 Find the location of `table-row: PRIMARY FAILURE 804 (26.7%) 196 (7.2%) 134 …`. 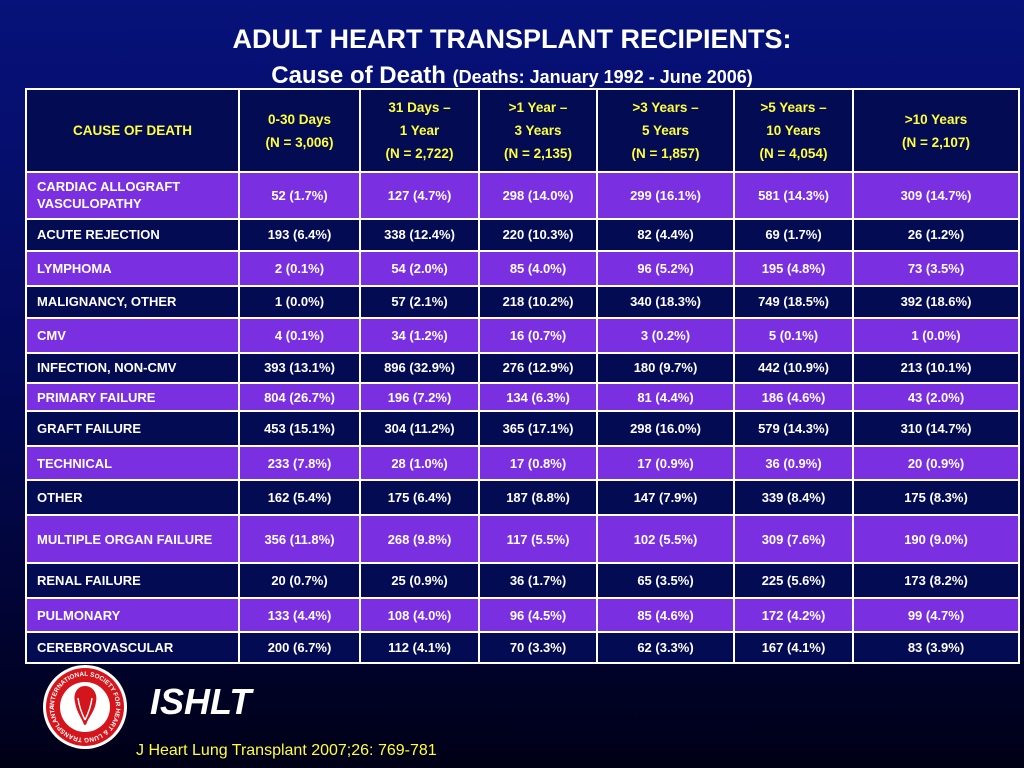

table-row: PRIMARY FAILURE 804 (26.7%) 196 (7.2%) 134 … is located at coordinates (522, 397).